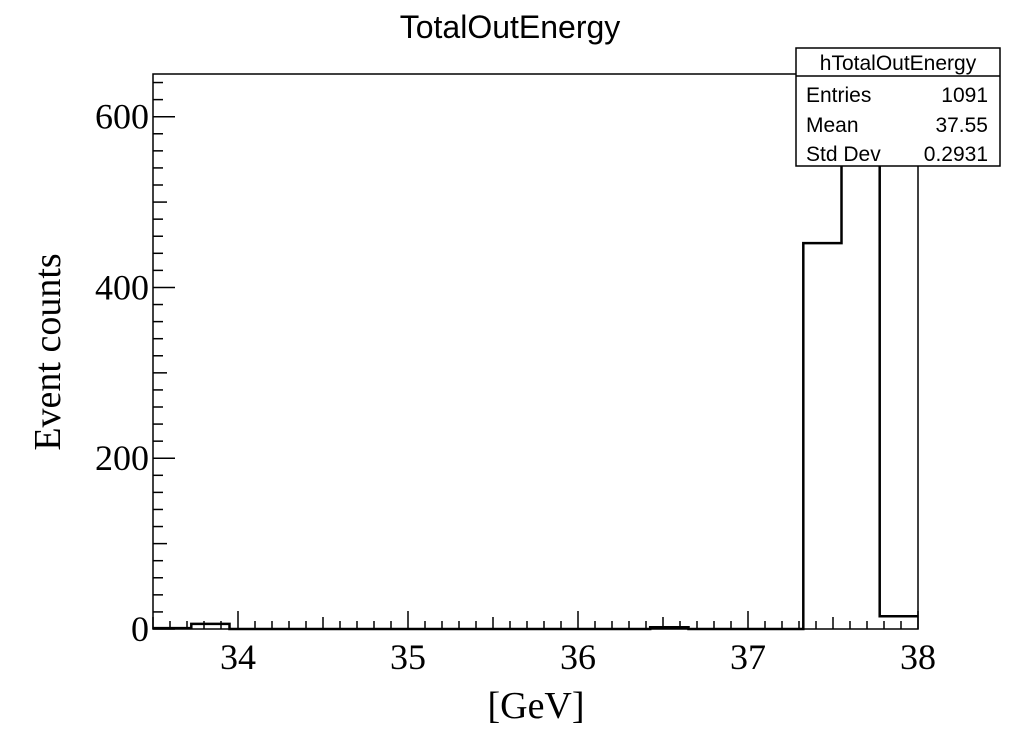 The image size is (1020, 740). What do you see at coordinates (964, 95) in the screenshot?
I see `stats-entries-value: 1091` at bounding box center [964, 95].